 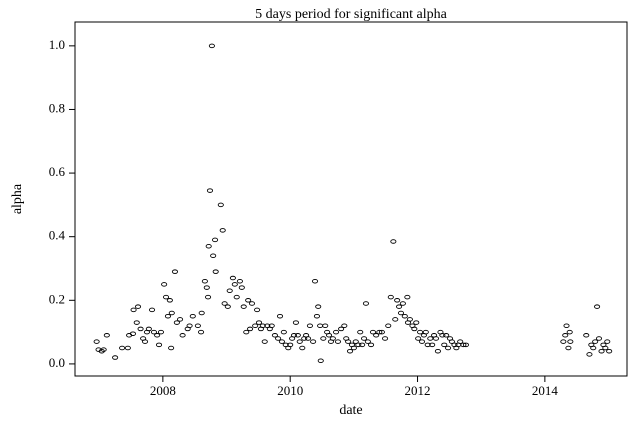 I want to click on y-tick-label: 0.0, so click(x=57, y=362).